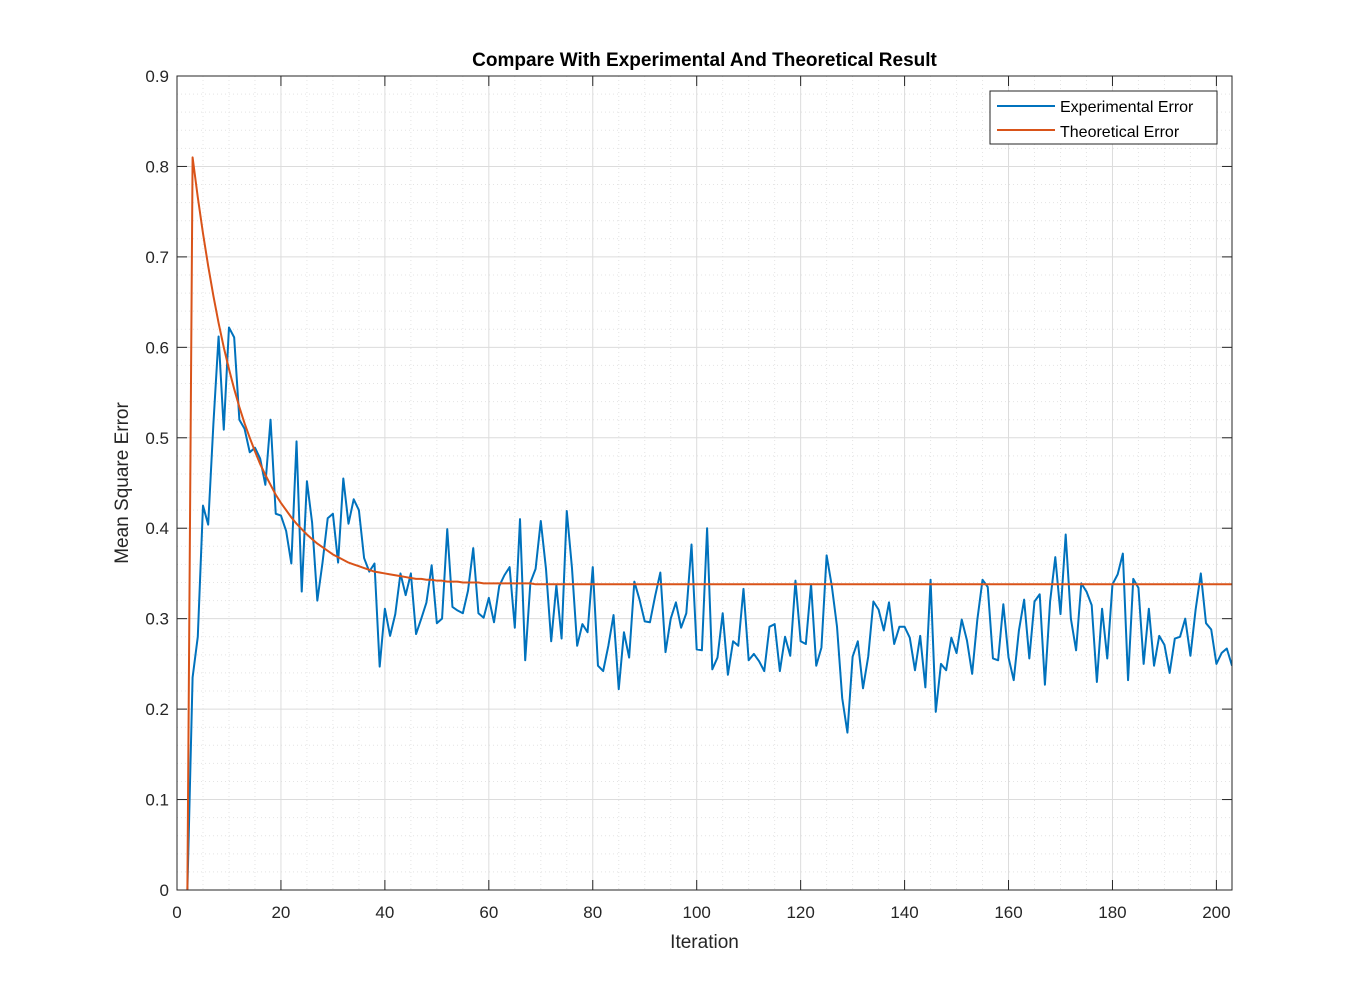 This screenshot has height=1005, width=1362. Describe the element at coordinates (157, 76) in the screenshot. I see `y-tick-label: 0.9` at that location.